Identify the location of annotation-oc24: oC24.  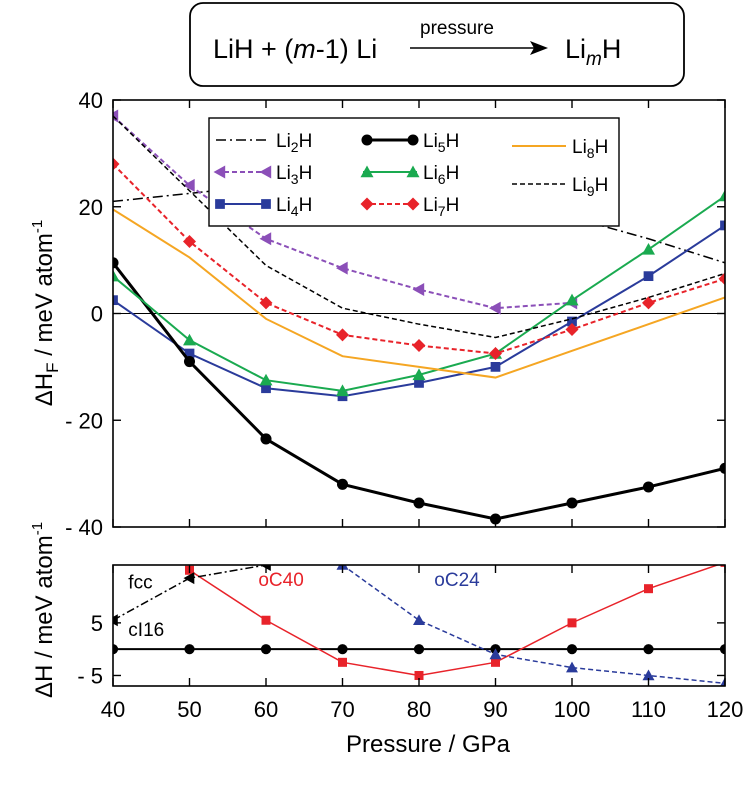
(457, 580).